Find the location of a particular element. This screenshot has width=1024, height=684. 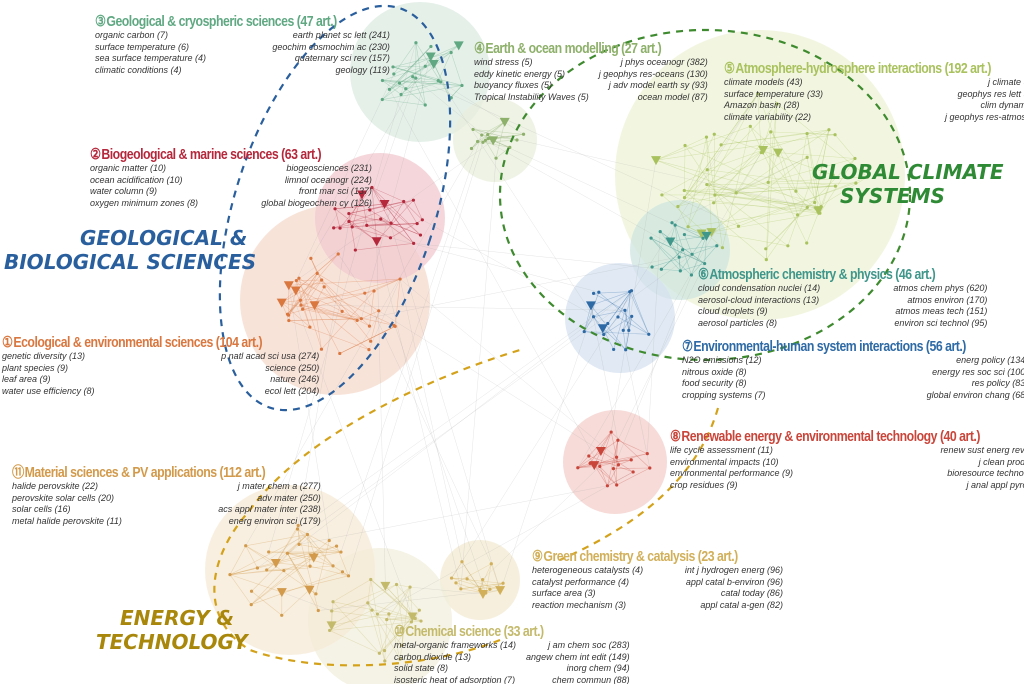

keyword-item: cloud condensation nuclei (14) is located at coordinates (759, 288).